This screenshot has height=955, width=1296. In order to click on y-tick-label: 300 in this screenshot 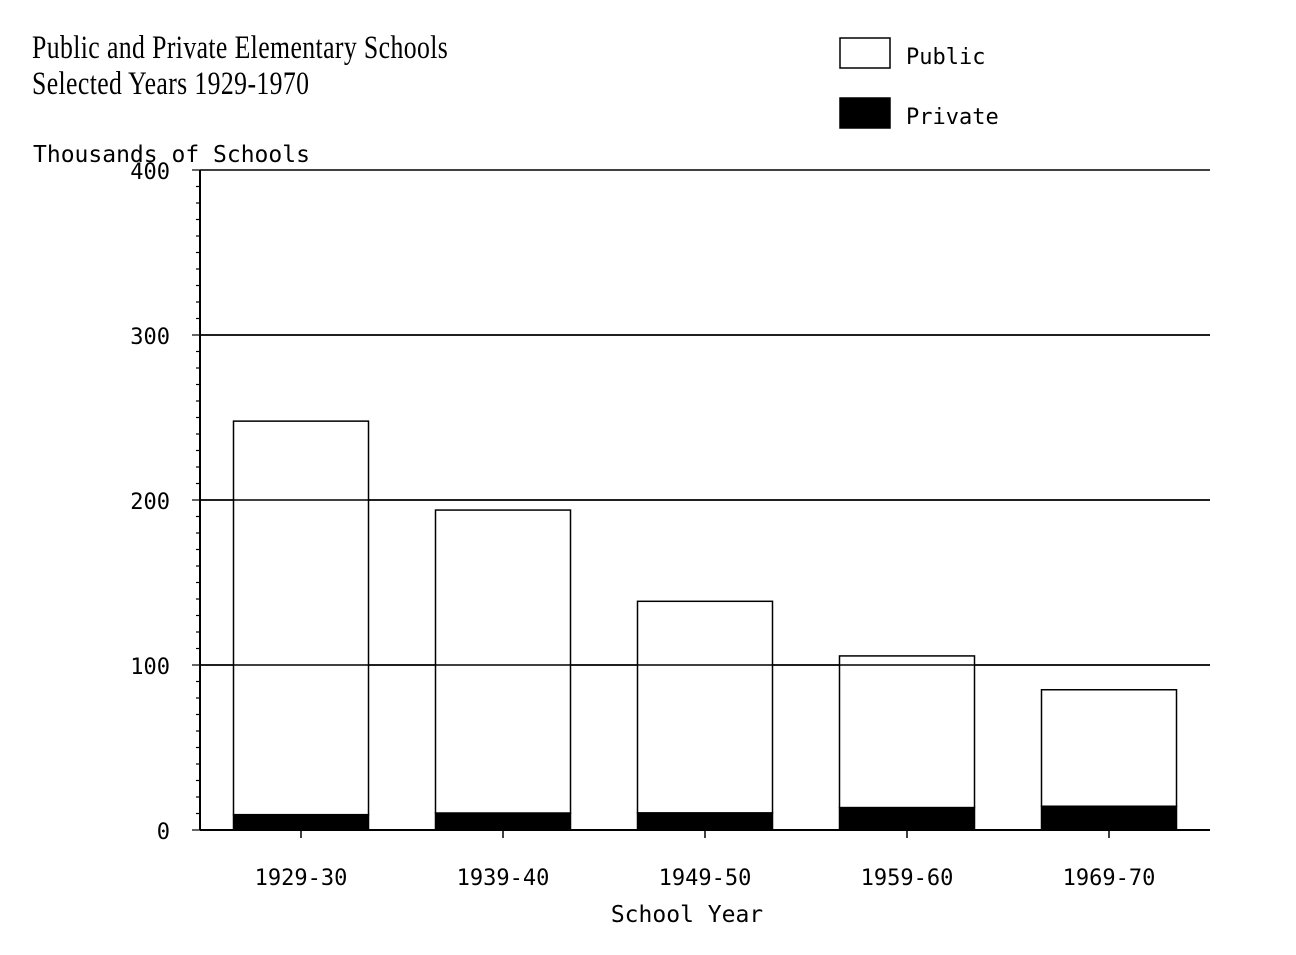, I will do `click(150, 337)`.